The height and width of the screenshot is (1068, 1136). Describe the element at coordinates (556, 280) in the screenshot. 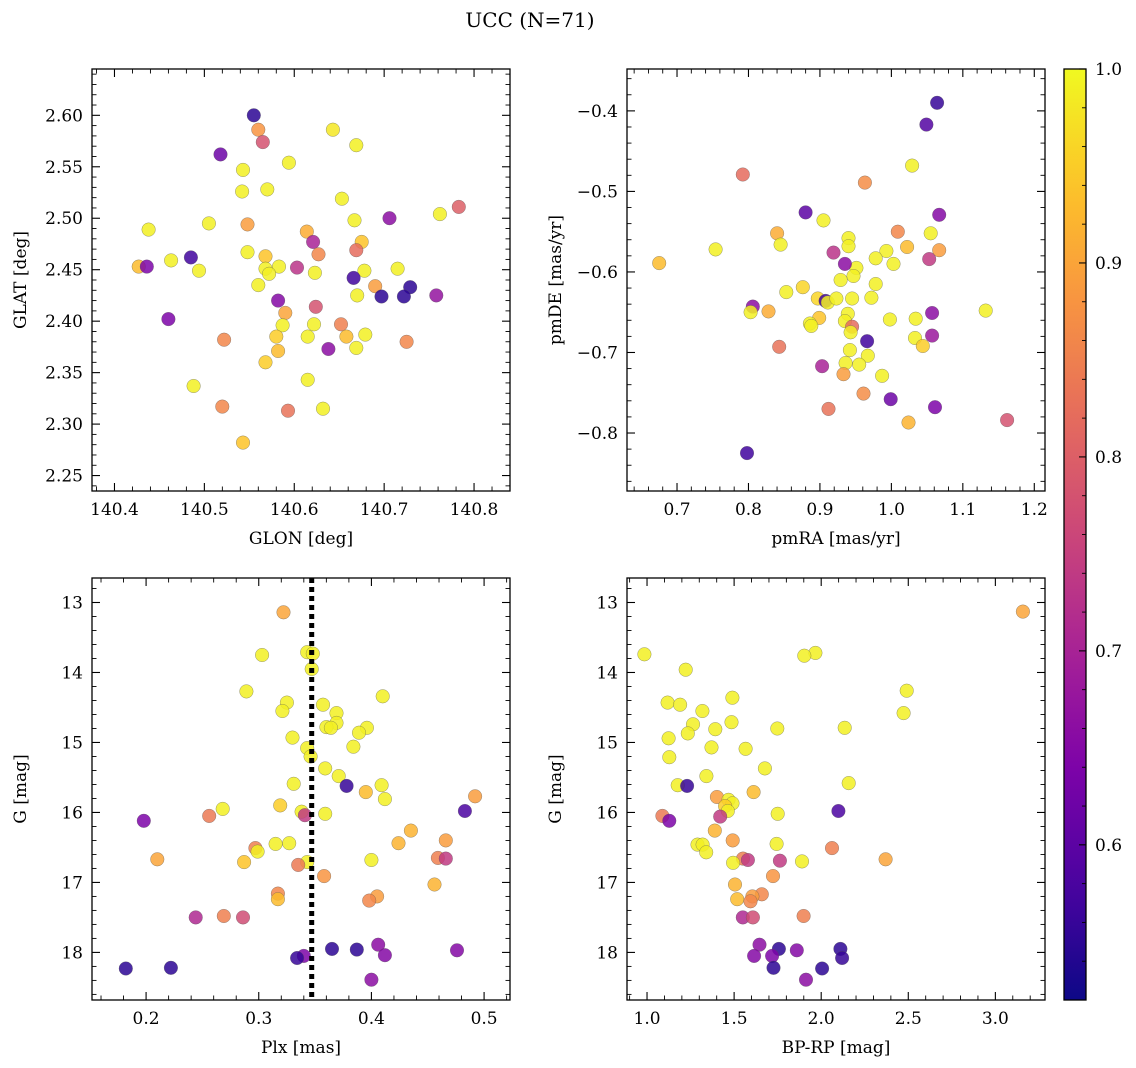

I see `y-axis-label: pmDE [mas/yr]` at that location.